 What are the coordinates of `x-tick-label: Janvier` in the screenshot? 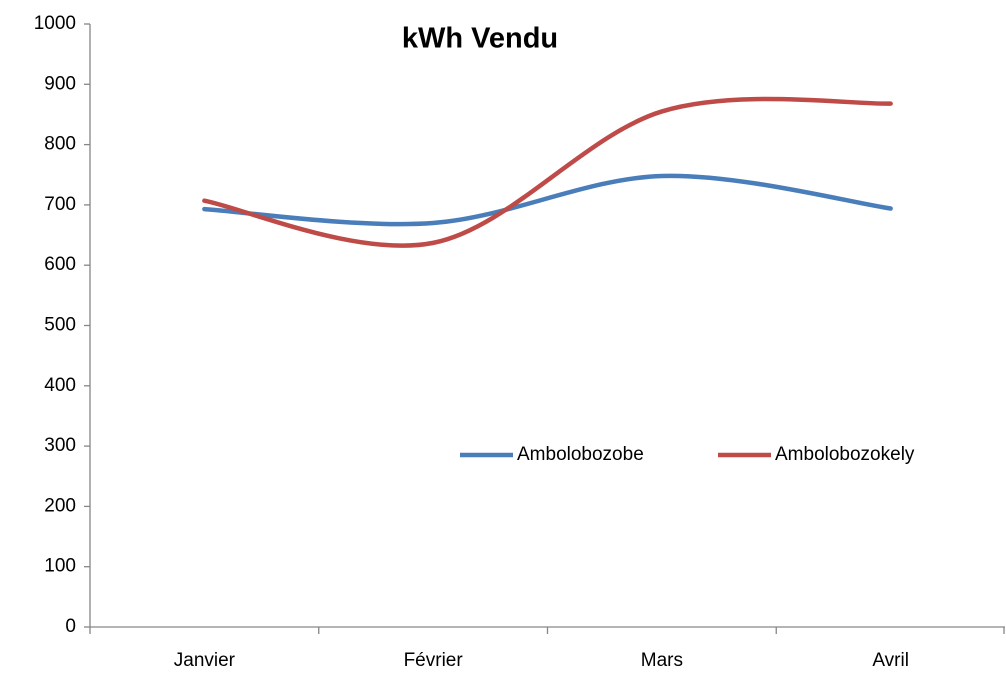 It's located at (205, 660).